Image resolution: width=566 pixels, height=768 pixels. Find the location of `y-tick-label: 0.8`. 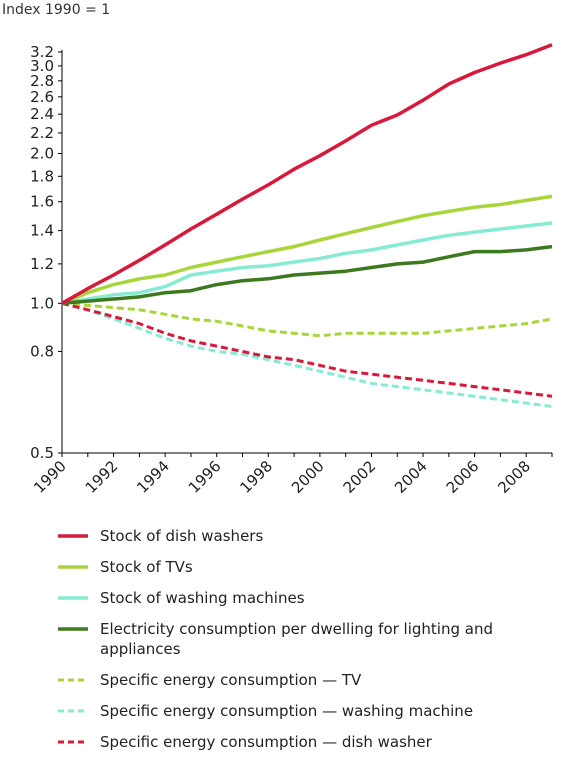

y-tick-label: 0.8 is located at coordinates (42, 351).